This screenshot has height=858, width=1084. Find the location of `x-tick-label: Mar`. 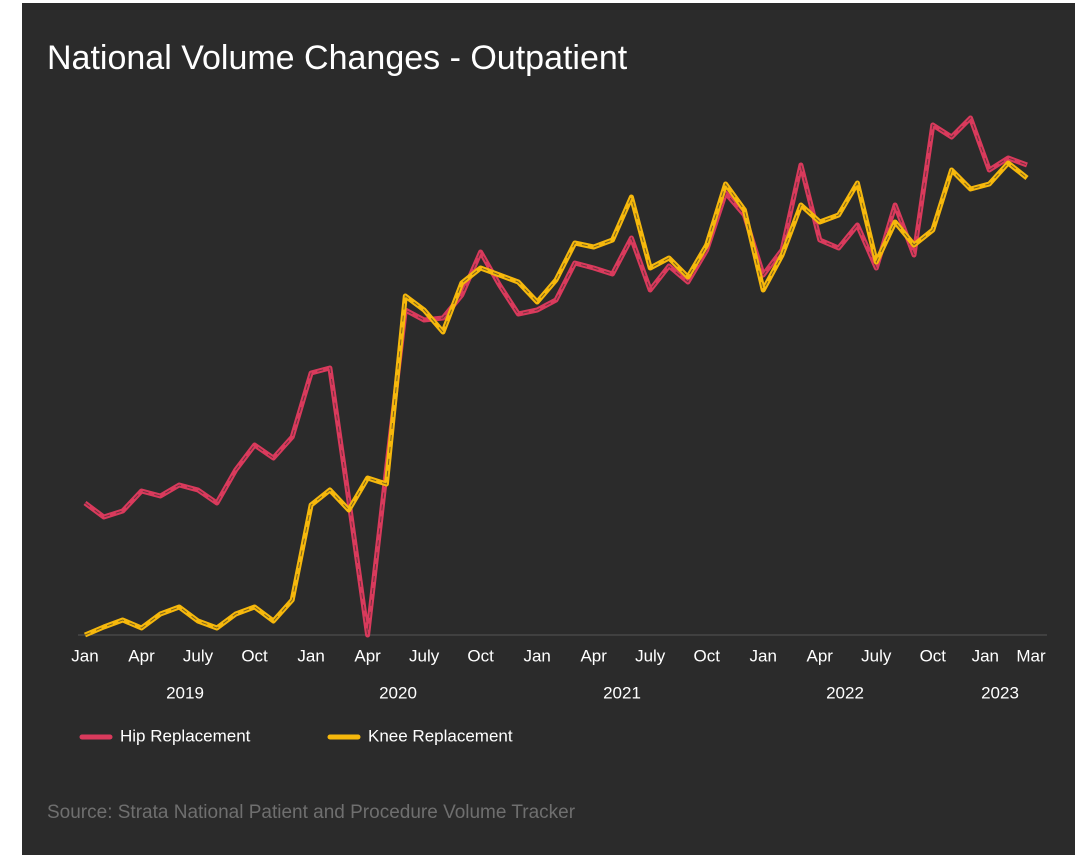

x-tick-label: Mar is located at coordinates (1031, 655).